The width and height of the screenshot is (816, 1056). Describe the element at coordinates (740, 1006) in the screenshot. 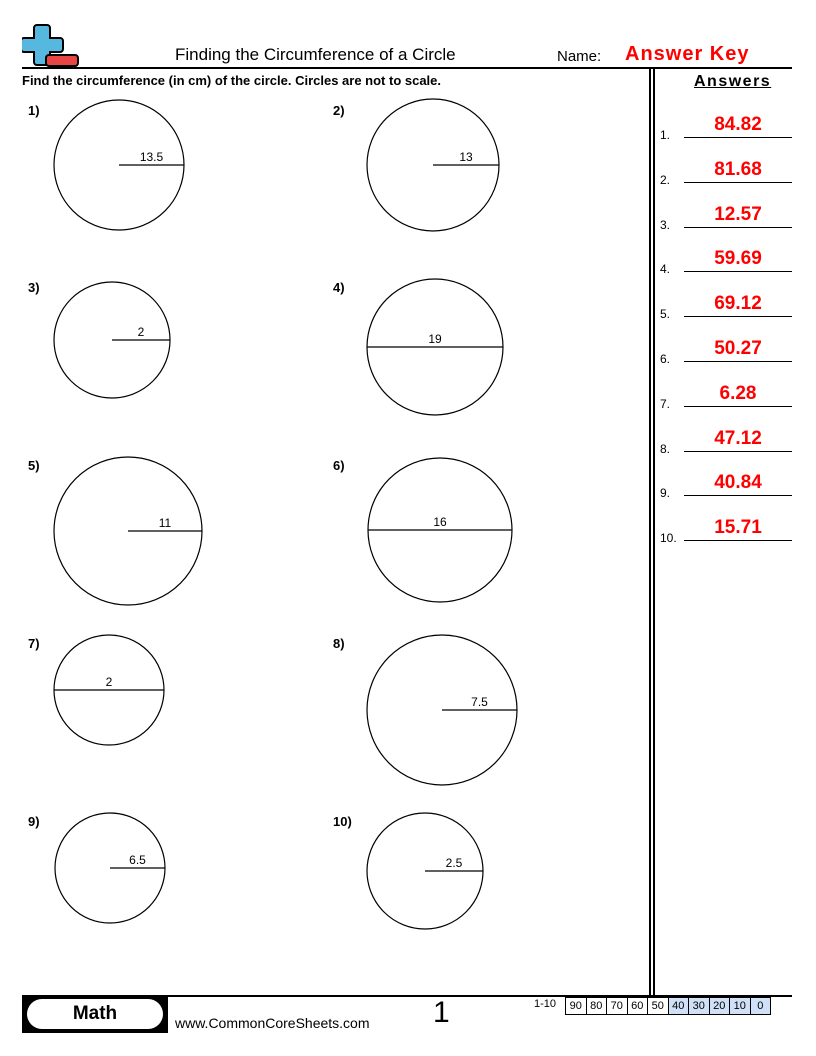

I see `score-cell: 10` at that location.